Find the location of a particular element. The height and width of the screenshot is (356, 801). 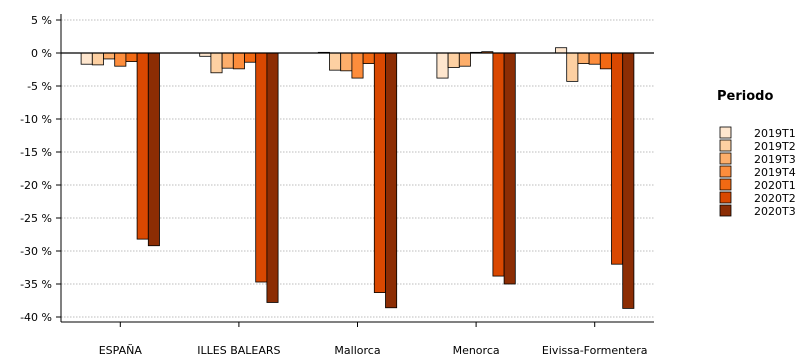

x-tick-label: Menorca is located at coordinates (476, 350).